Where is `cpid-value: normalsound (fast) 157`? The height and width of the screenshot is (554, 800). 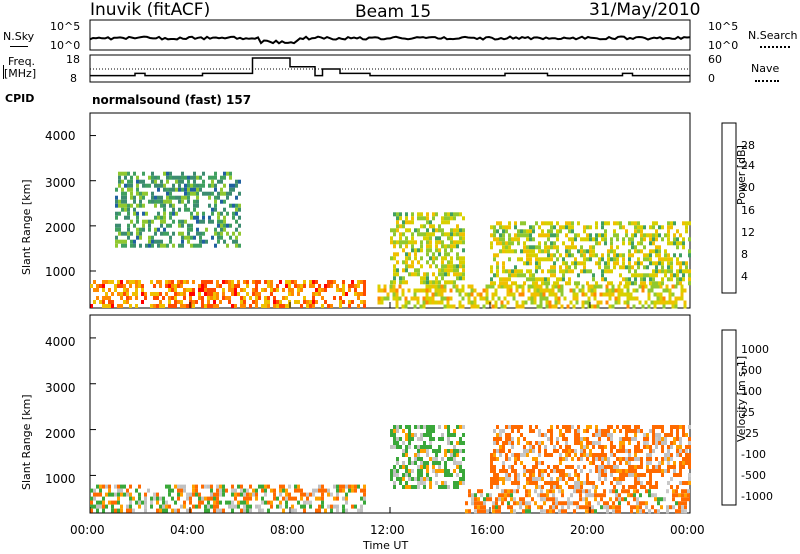
cpid-value: normalsound (fast) 157 is located at coordinates (172, 100).